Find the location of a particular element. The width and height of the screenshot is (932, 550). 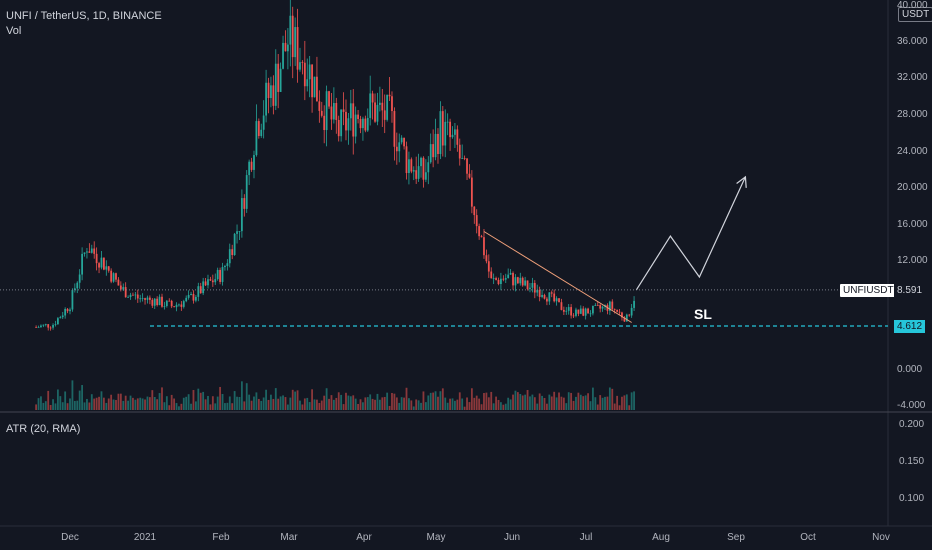

projection-arrow-head is located at coordinates (741, 181).